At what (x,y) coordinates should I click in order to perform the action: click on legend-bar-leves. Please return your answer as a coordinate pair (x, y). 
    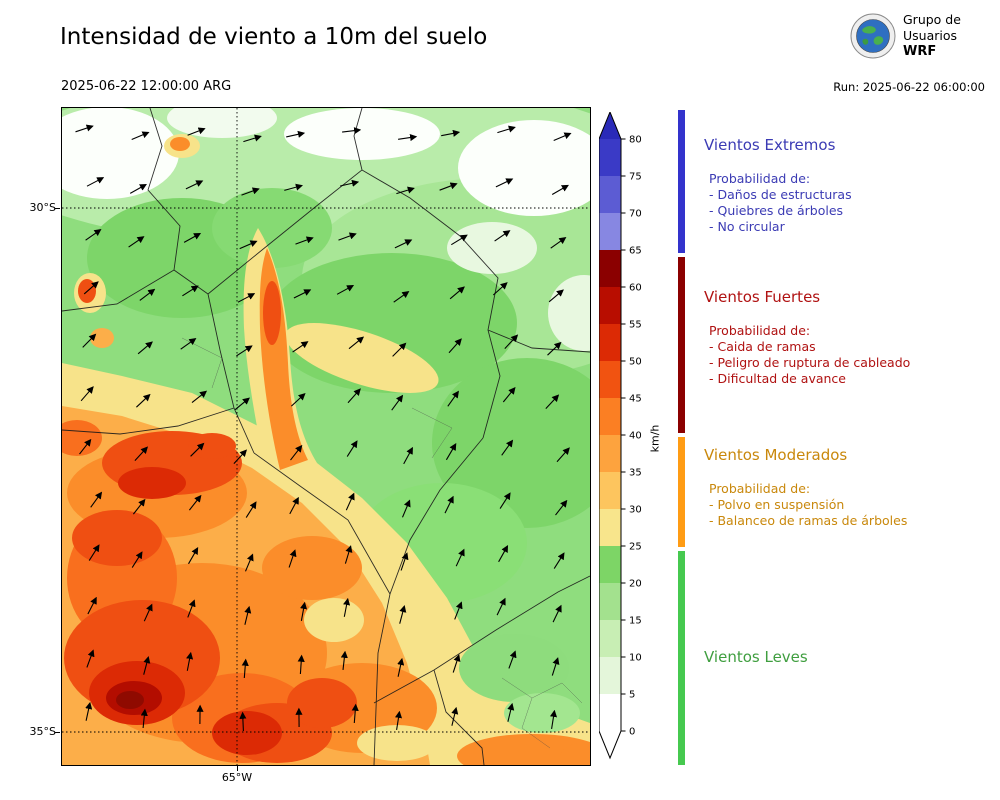
    Looking at the image, I should click on (681, 658).